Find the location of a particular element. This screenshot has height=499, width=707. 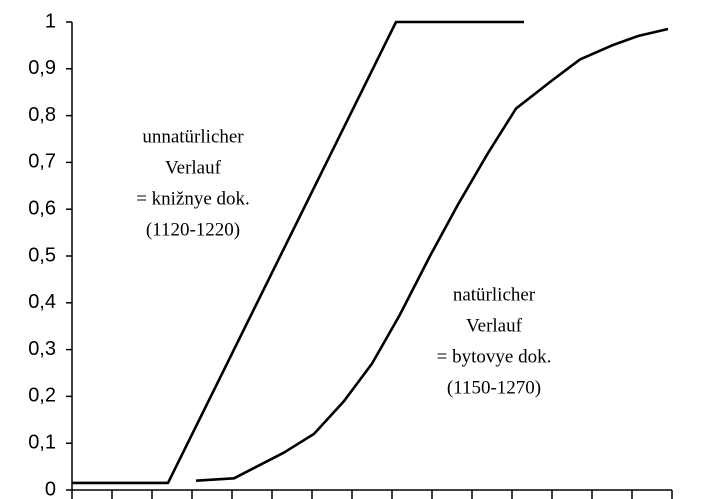

y-tick-label: 0 is located at coordinates (50, 488).